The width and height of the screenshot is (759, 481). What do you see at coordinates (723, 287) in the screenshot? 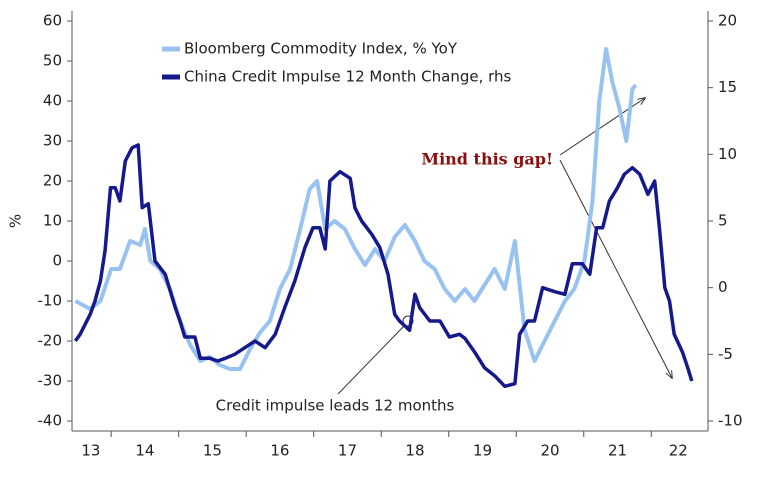
I see `y2-tick-label: 0` at bounding box center [723, 287].